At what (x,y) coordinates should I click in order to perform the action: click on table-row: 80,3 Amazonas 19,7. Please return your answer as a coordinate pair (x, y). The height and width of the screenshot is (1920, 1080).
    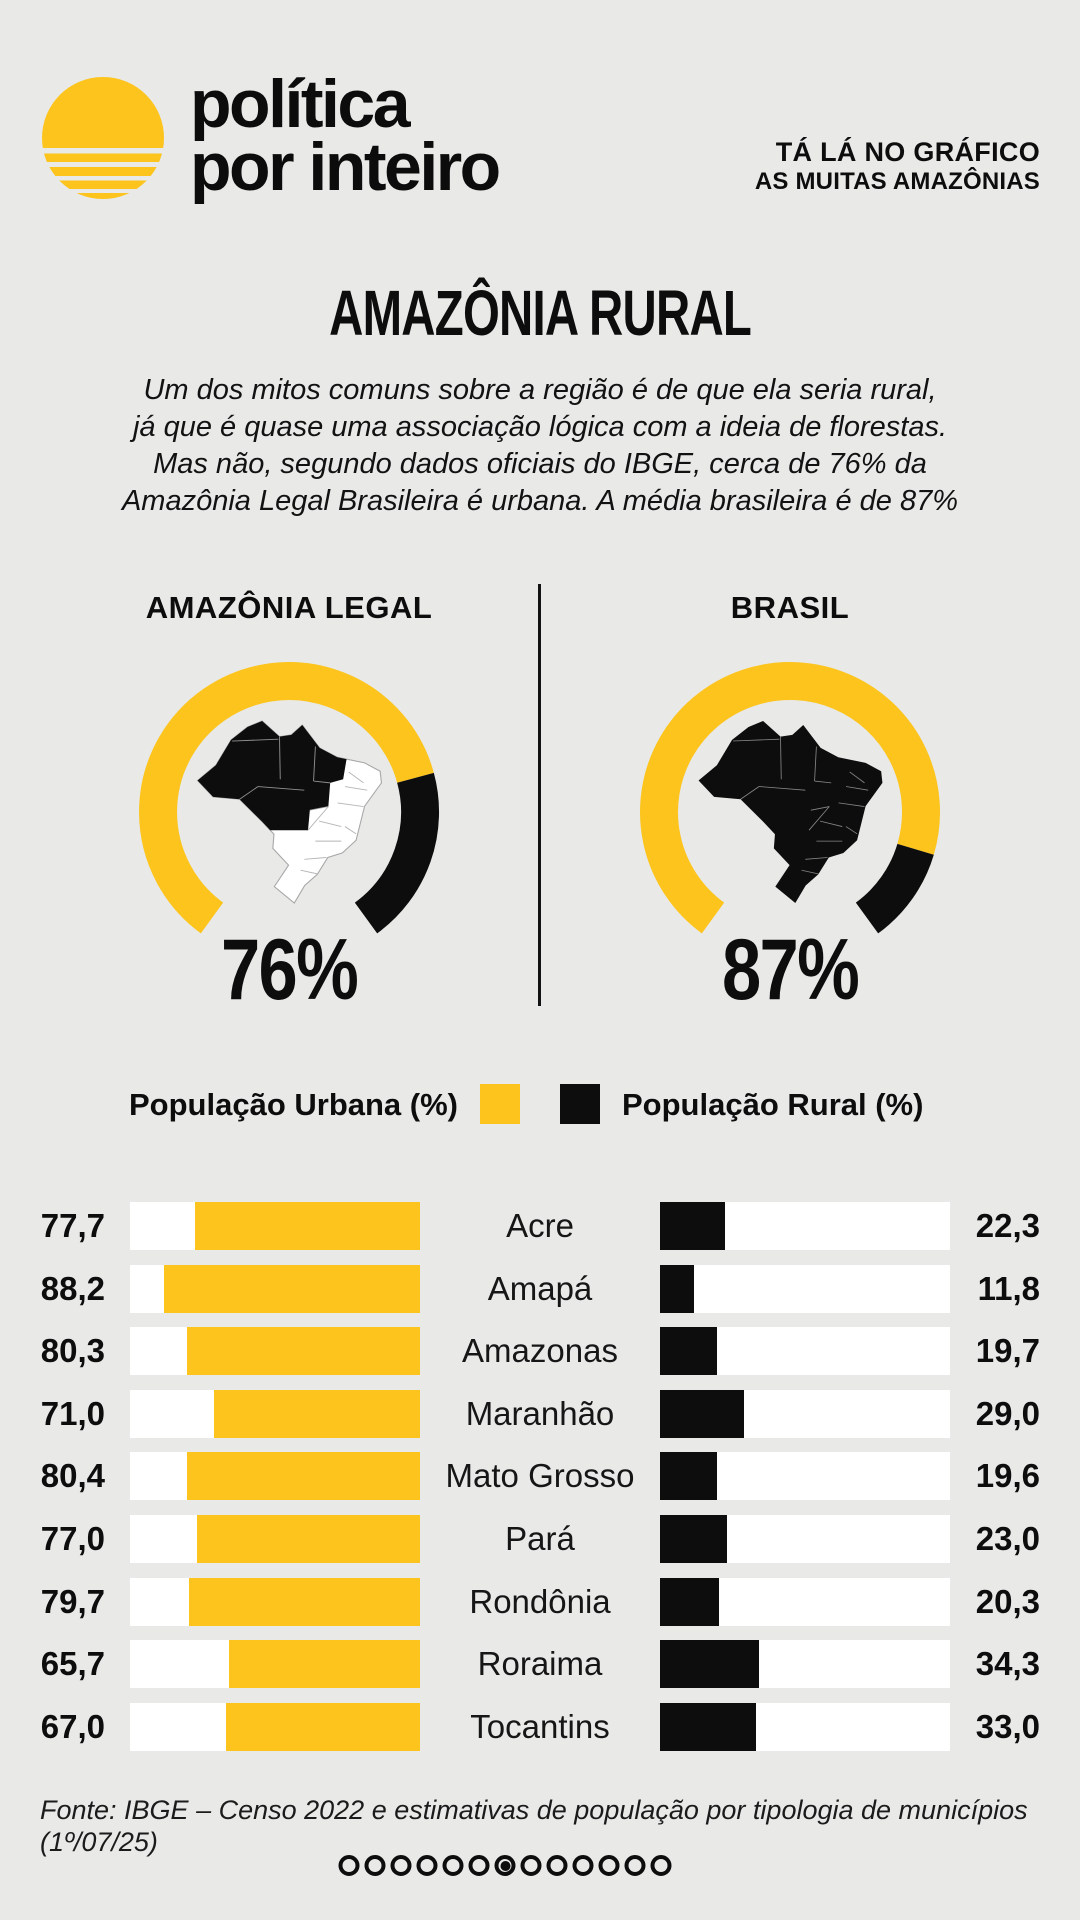
    Looking at the image, I should click on (540, 1351).